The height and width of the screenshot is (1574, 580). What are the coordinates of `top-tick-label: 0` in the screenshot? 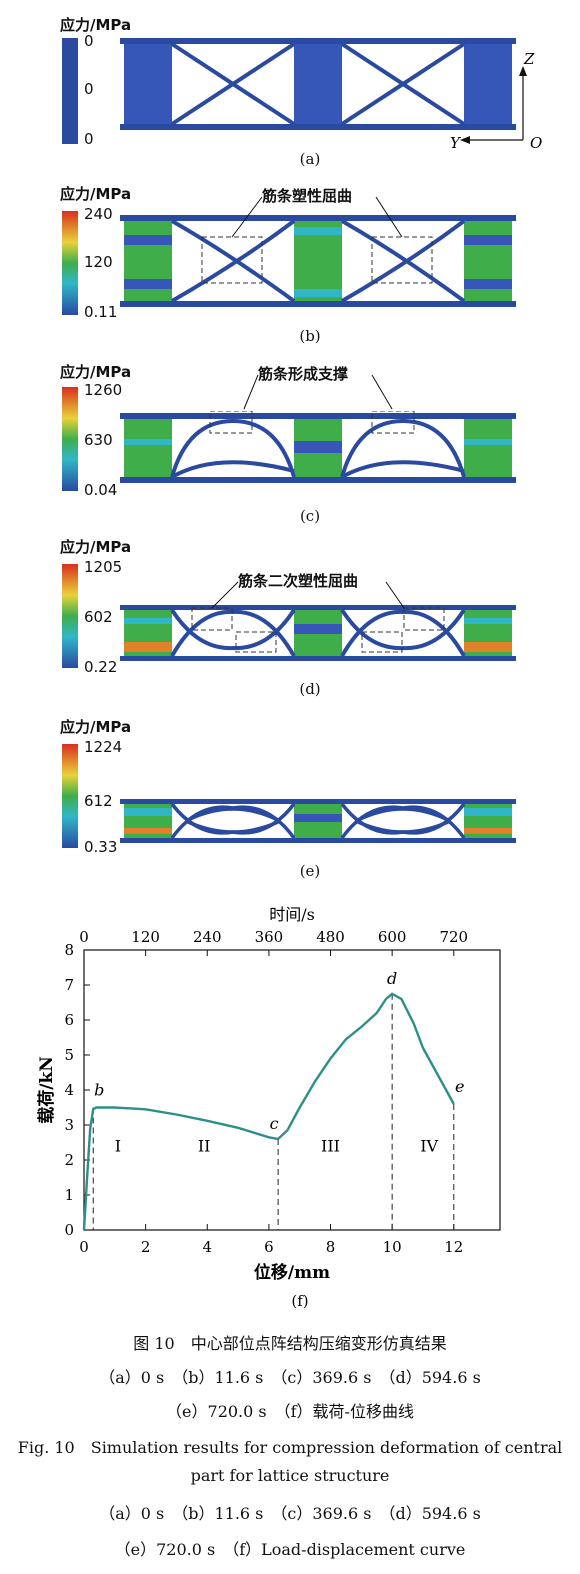 It's located at (84, 937).